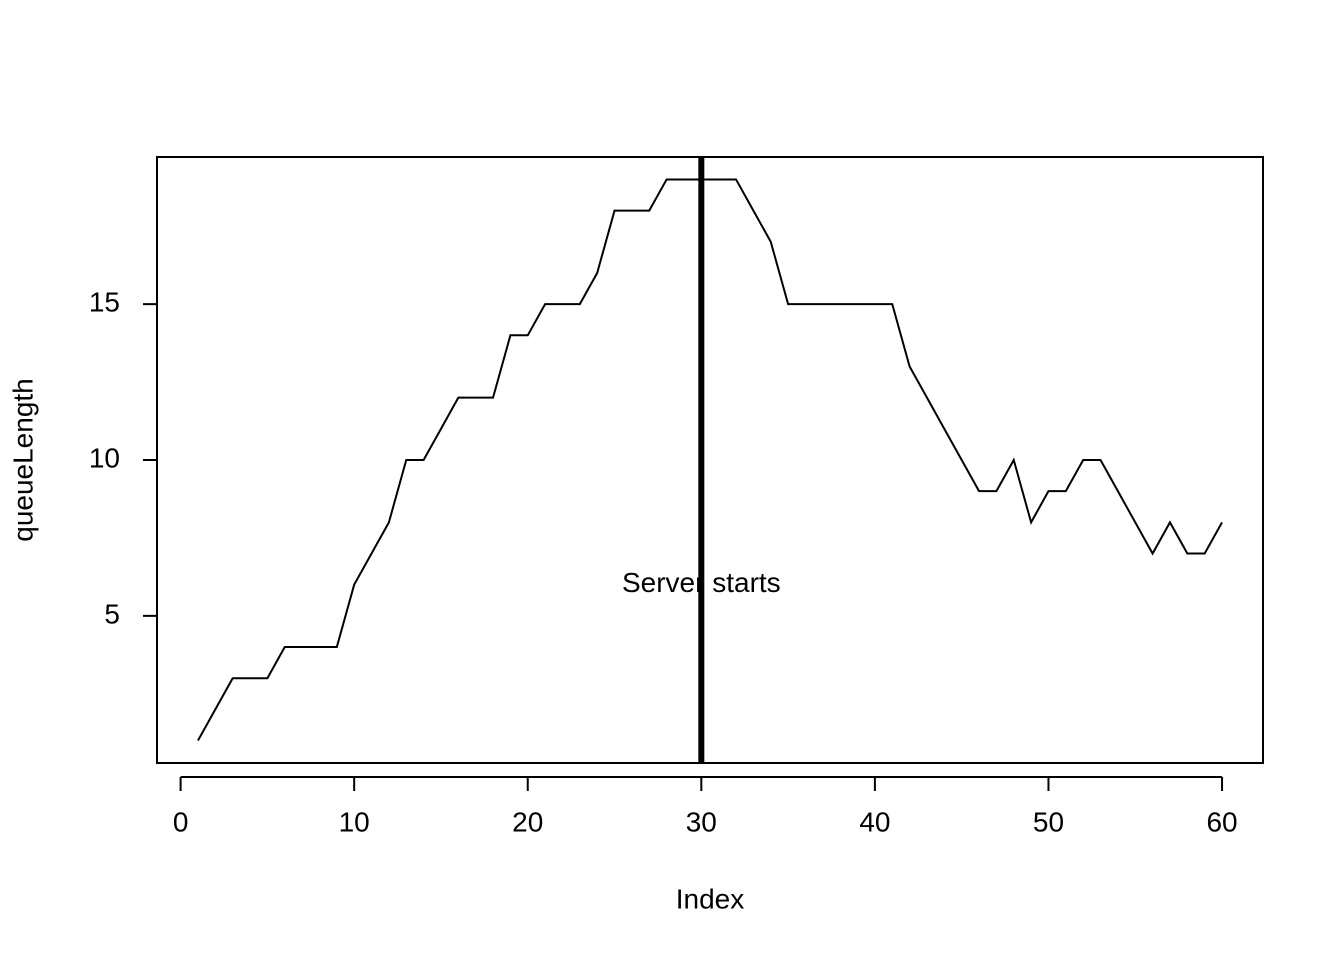 The image size is (1344, 965). I want to click on x-tick-label: 30, so click(701, 821).